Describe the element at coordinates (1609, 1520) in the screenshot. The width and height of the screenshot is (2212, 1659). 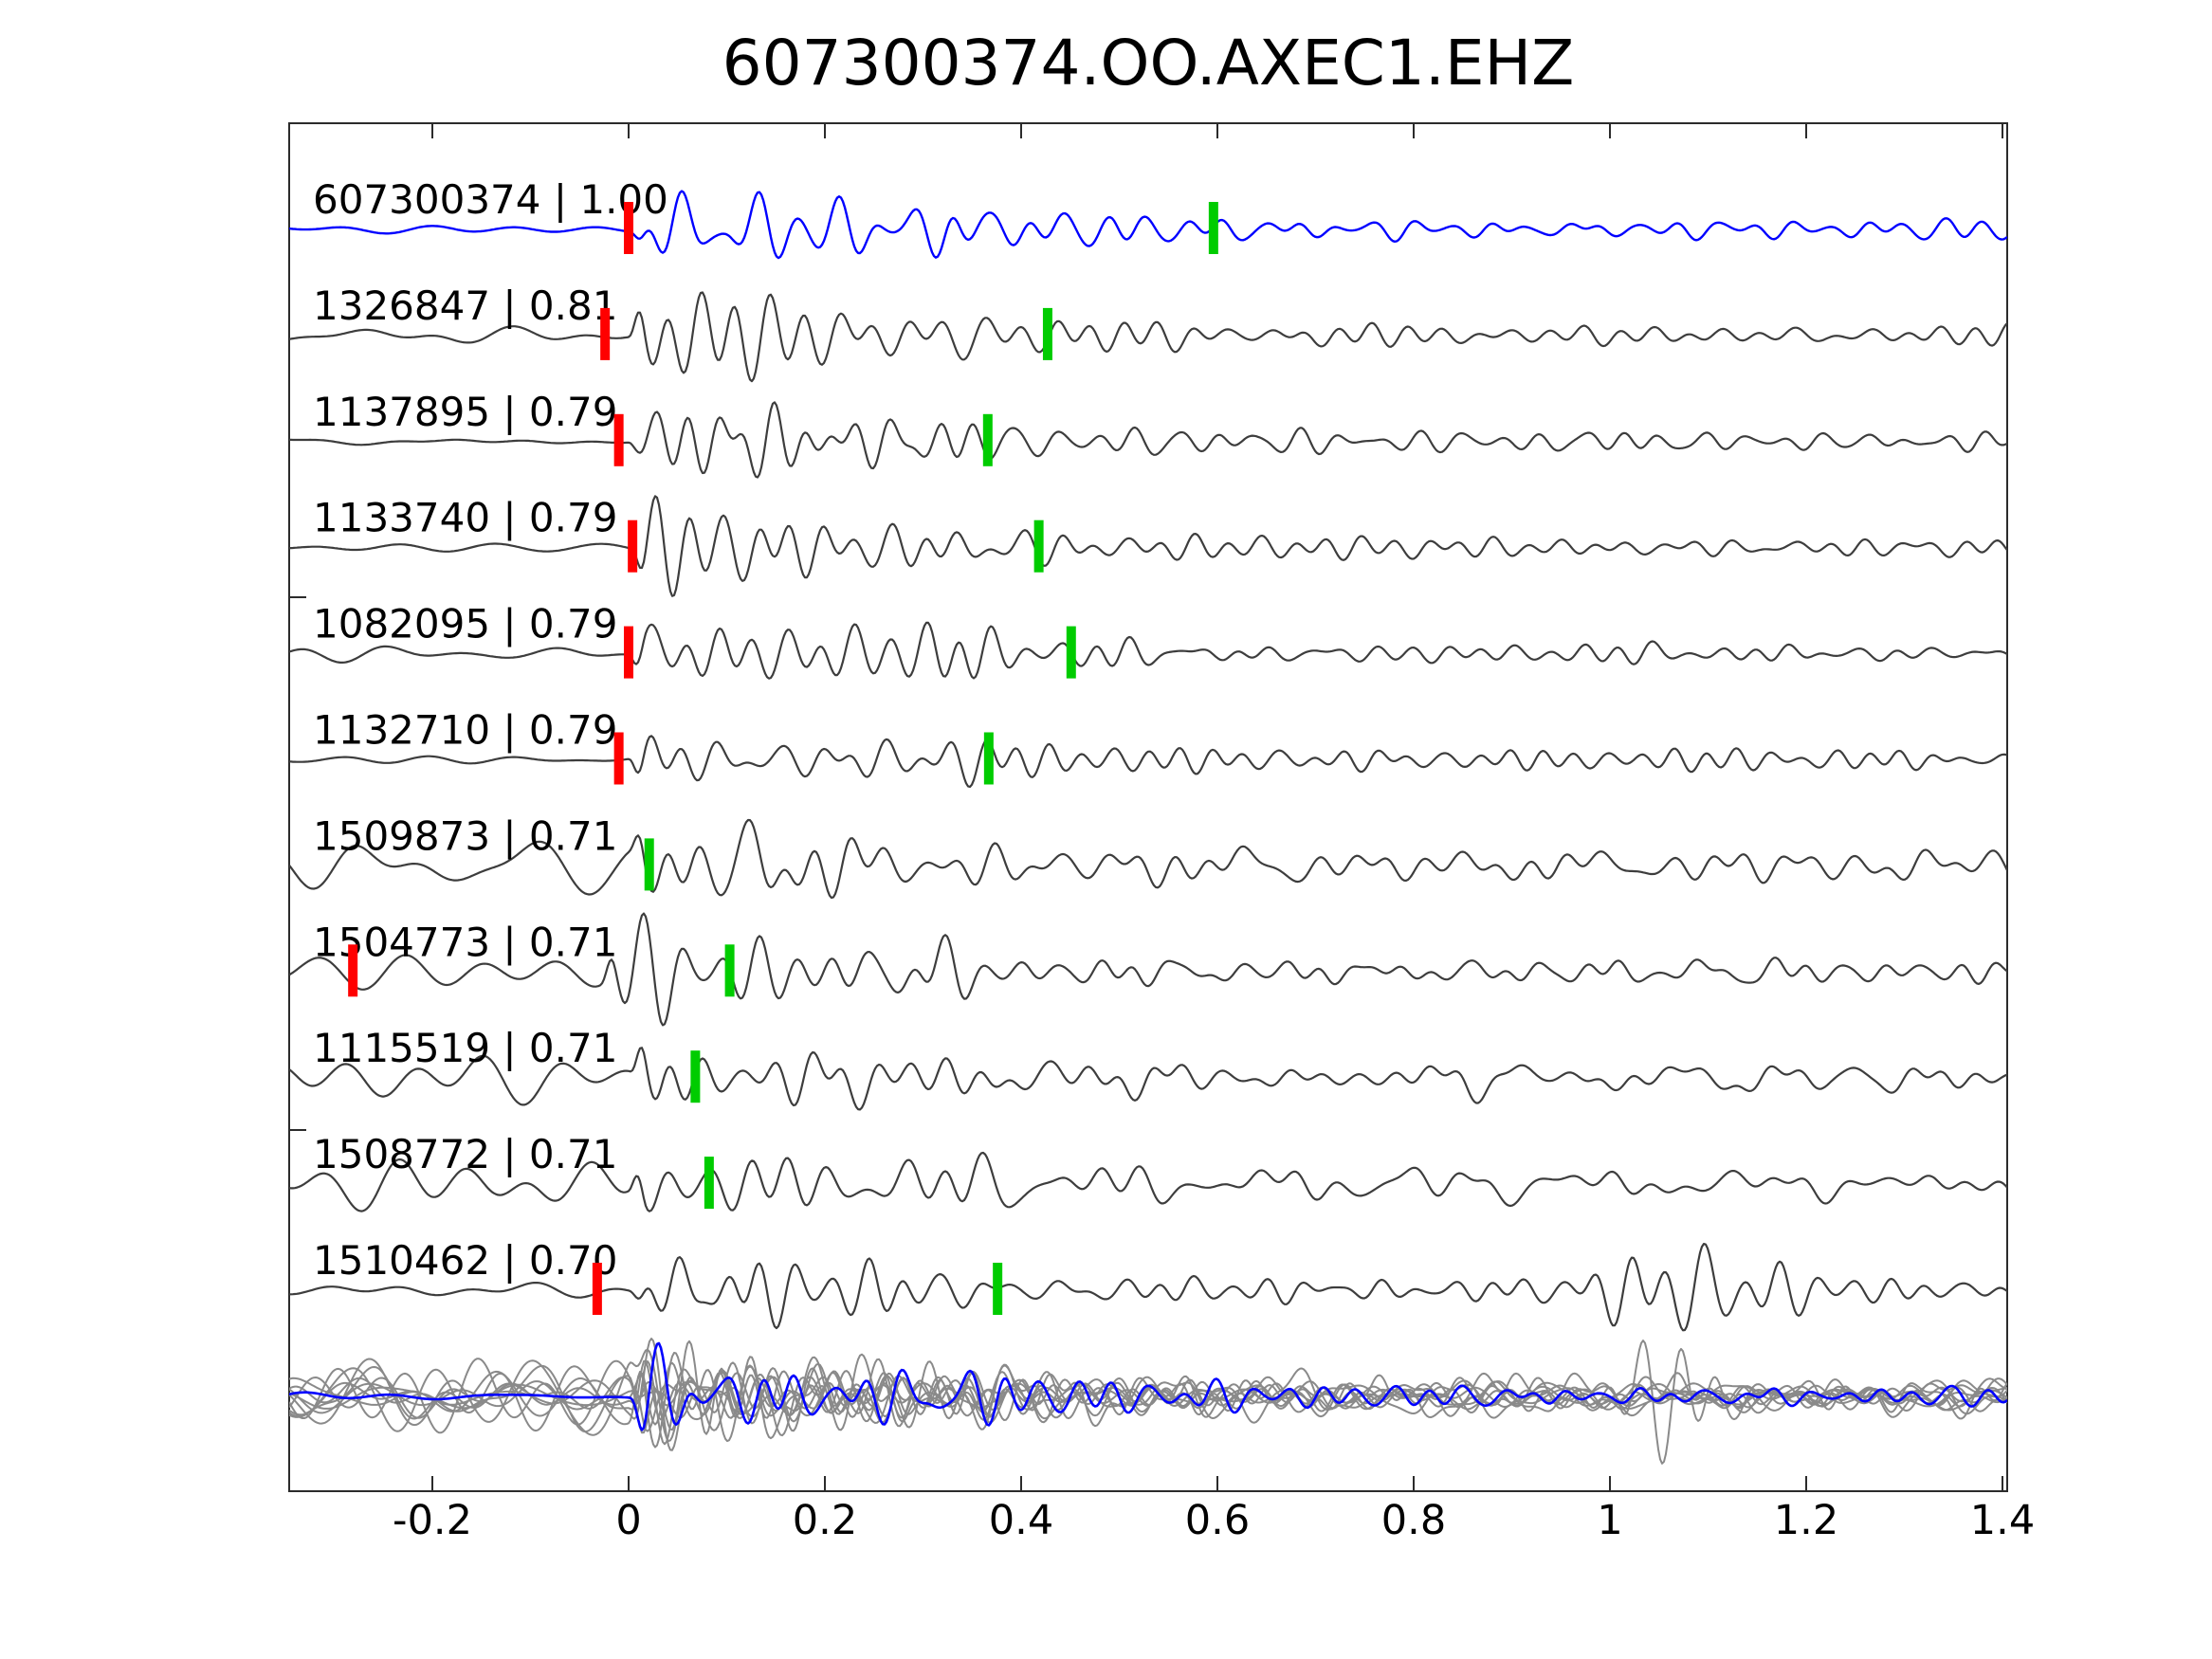
I see `x-tick-label-1: 1` at that location.